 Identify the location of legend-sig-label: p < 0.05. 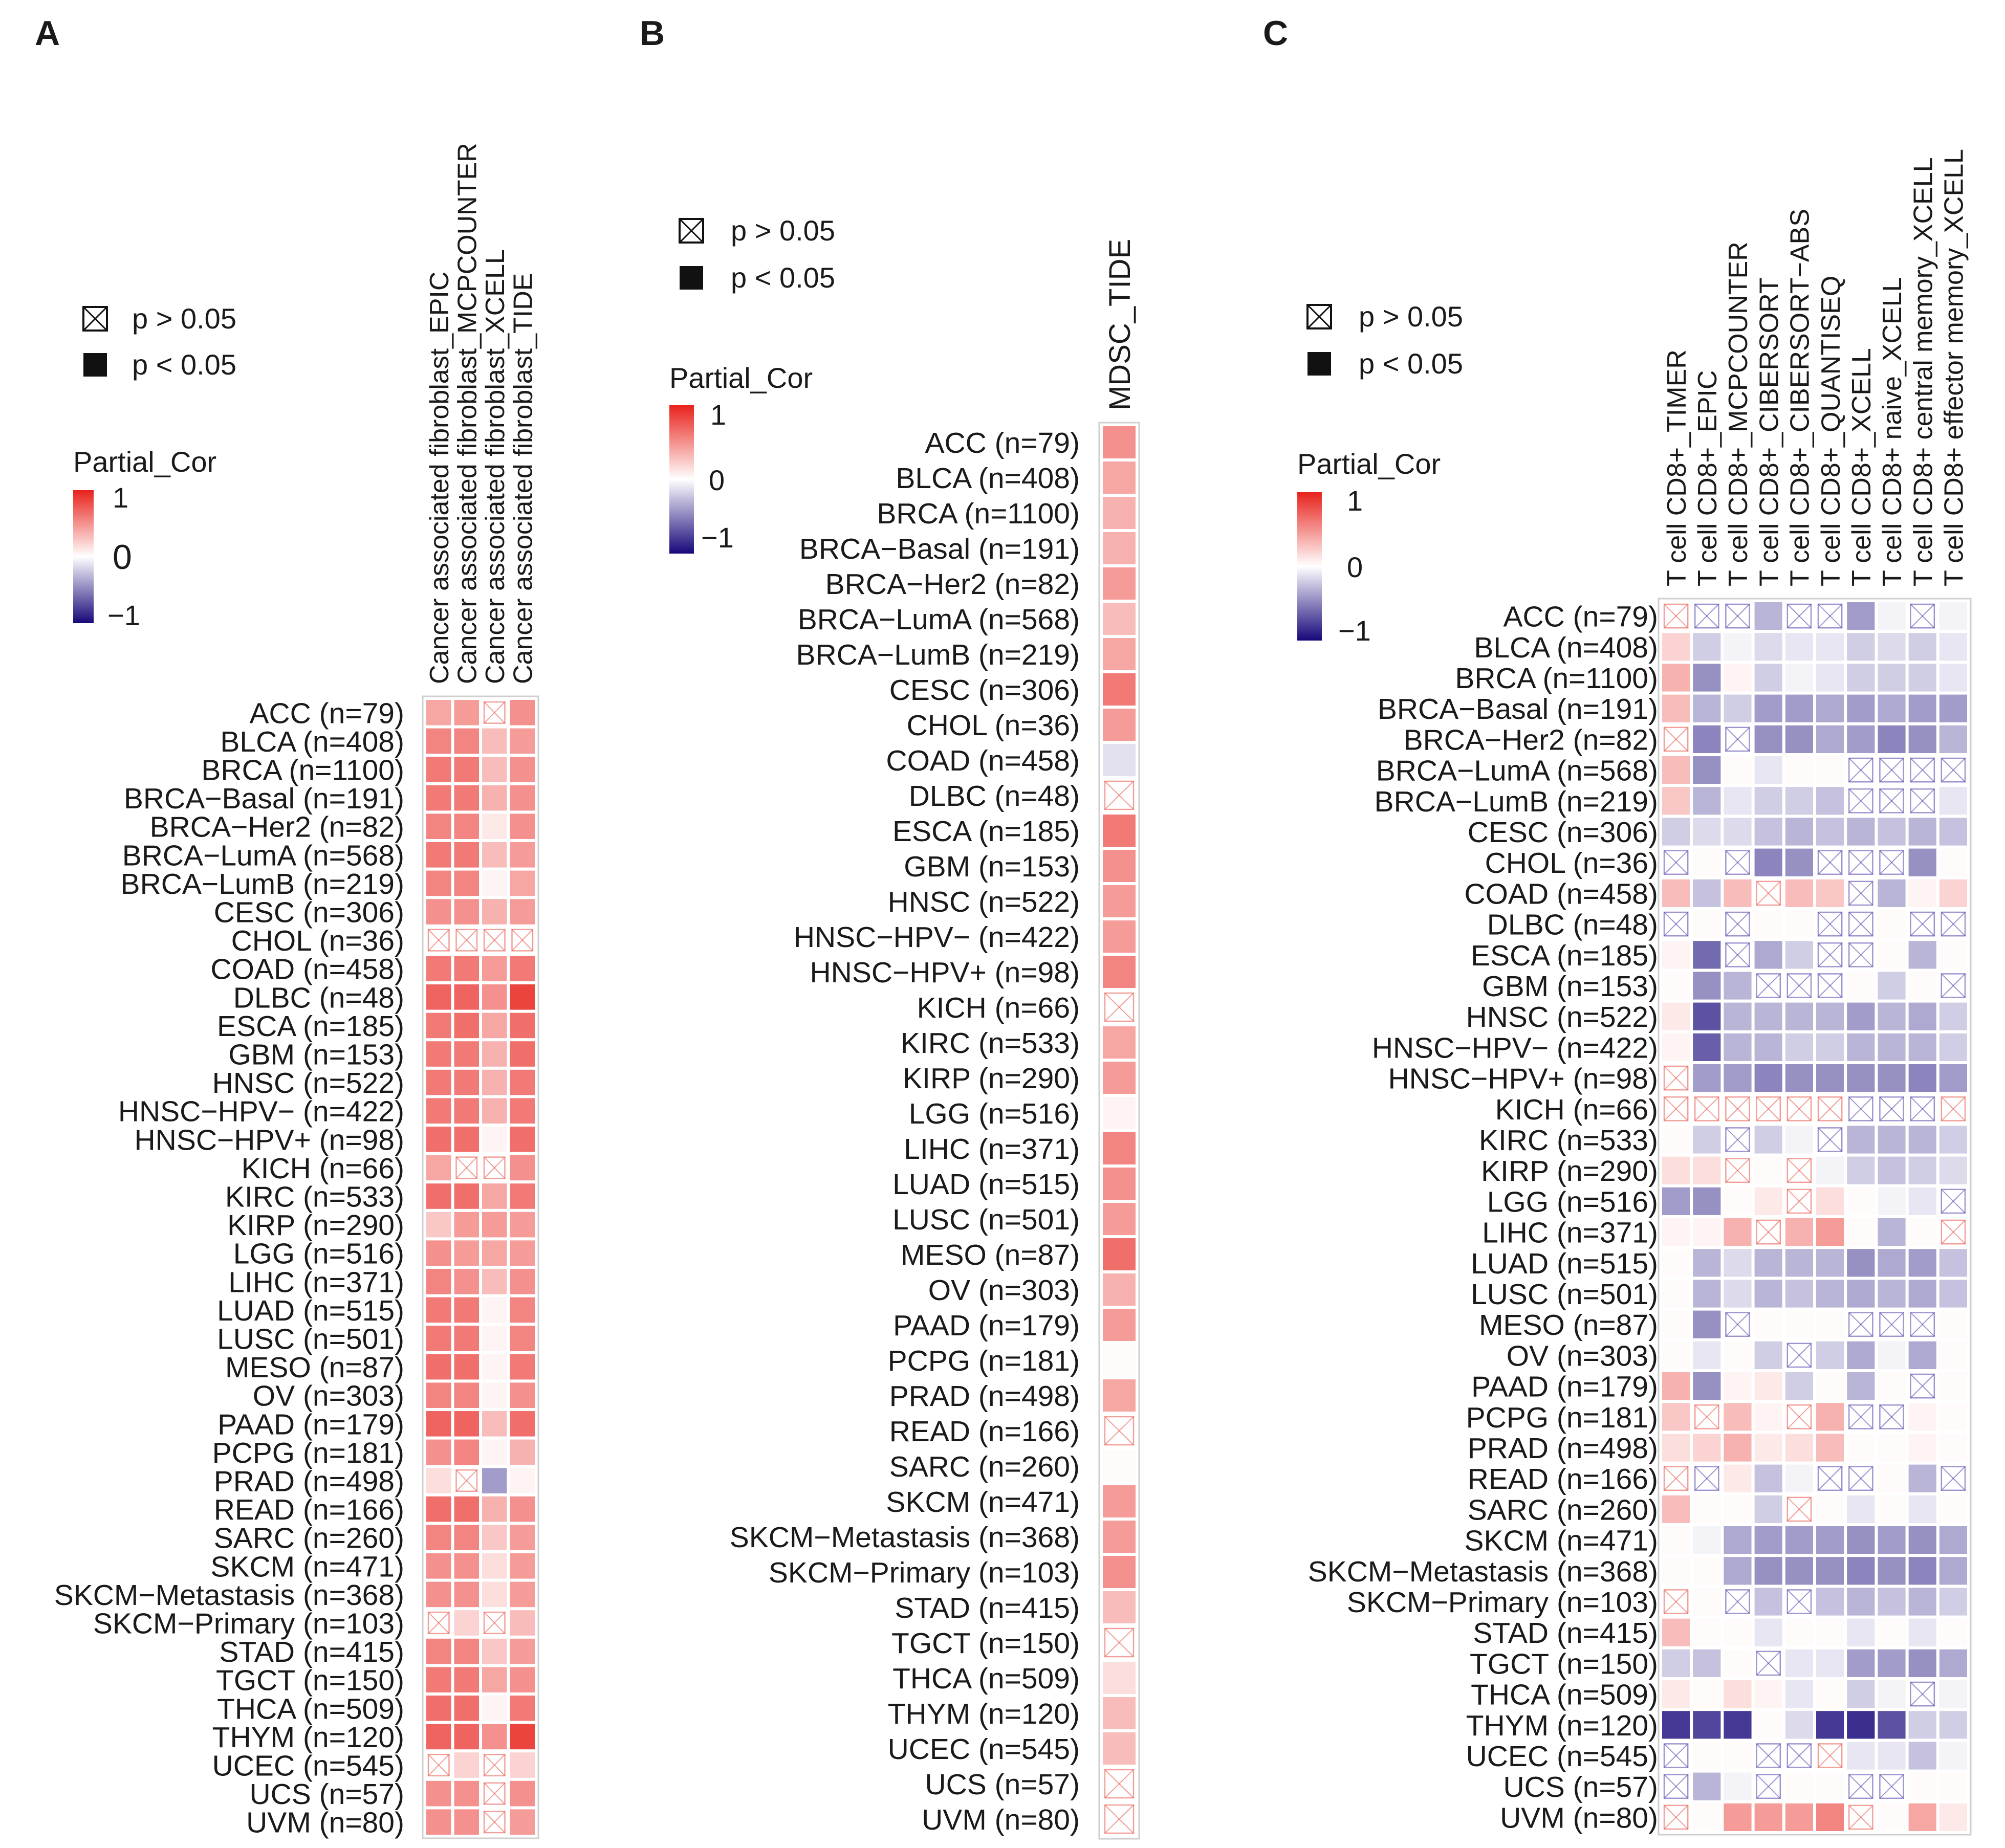
(783, 277).